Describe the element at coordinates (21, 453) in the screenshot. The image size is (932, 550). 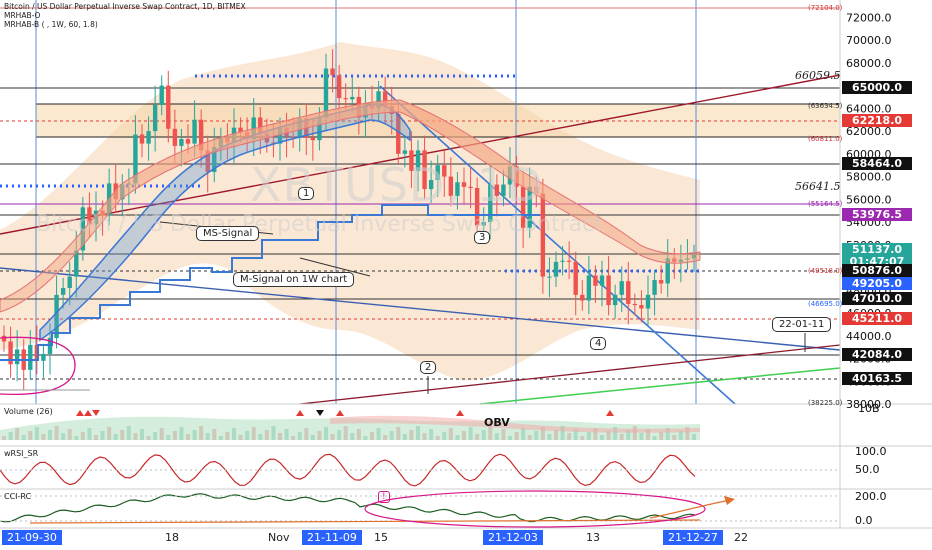
I see `wrsi-pane-title: wRSI_SR` at that location.